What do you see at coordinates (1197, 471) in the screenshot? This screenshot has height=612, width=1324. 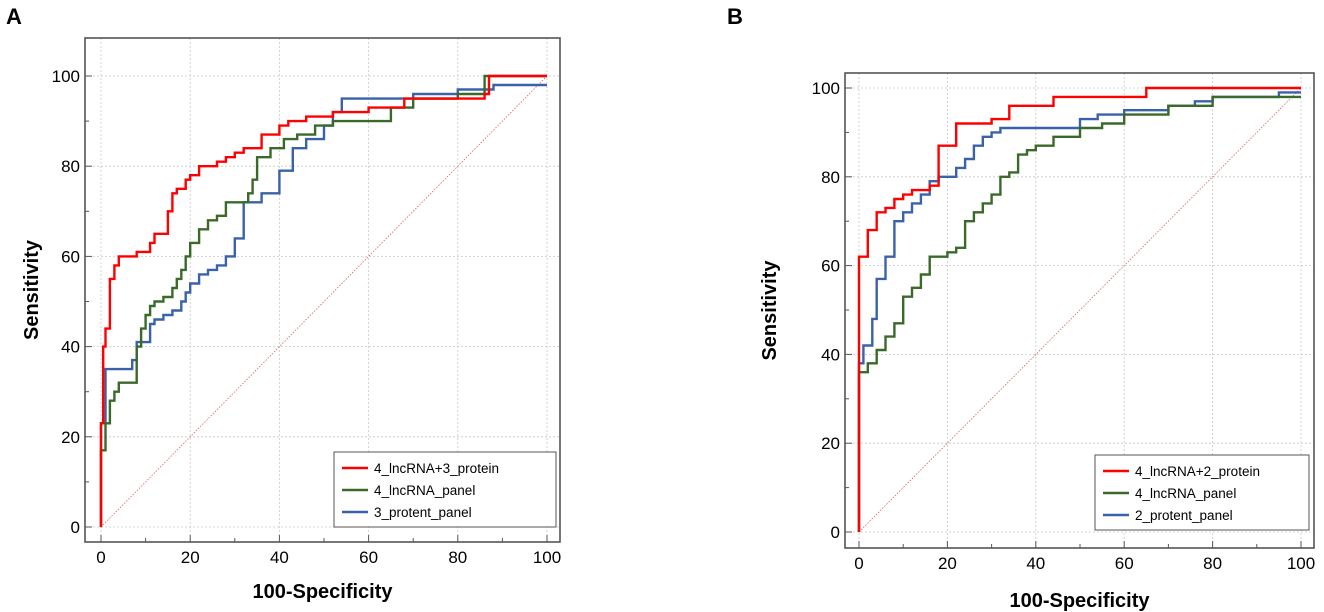 I see `legend-entry-1: 4_lncRNA+2_protein` at bounding box center [1197, 471].